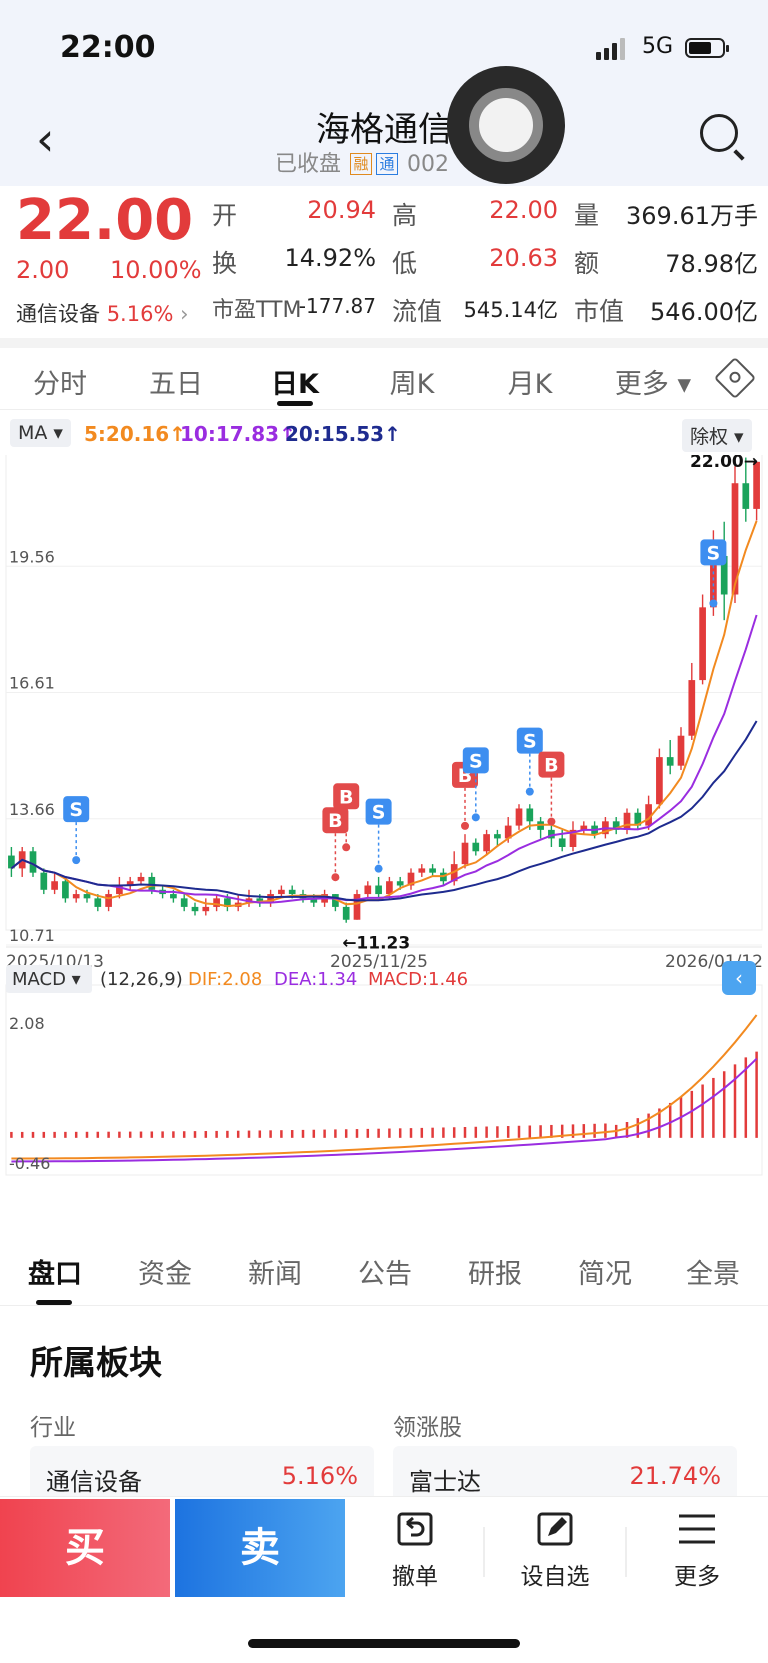  Describe the element at coordinates (184, 314) in the screenshot. I see `chevron-right-icon: ›` at that location.